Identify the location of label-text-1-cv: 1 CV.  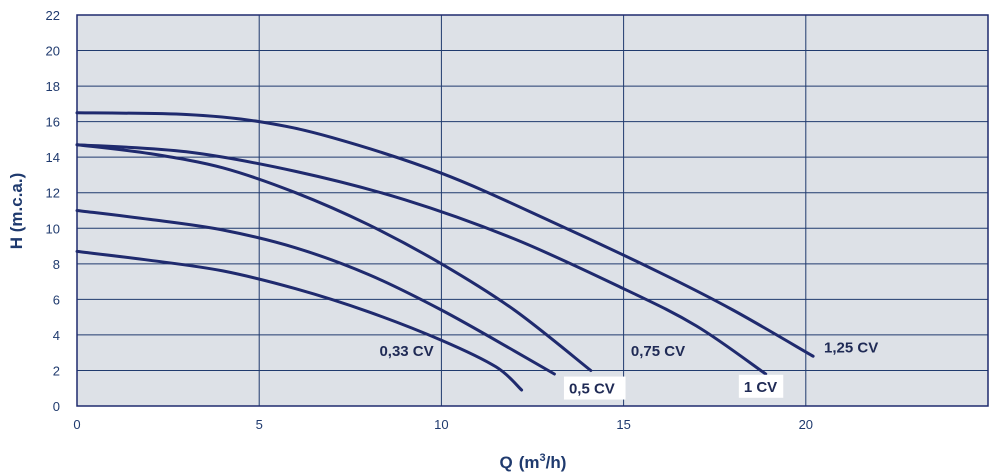
(760, 387).